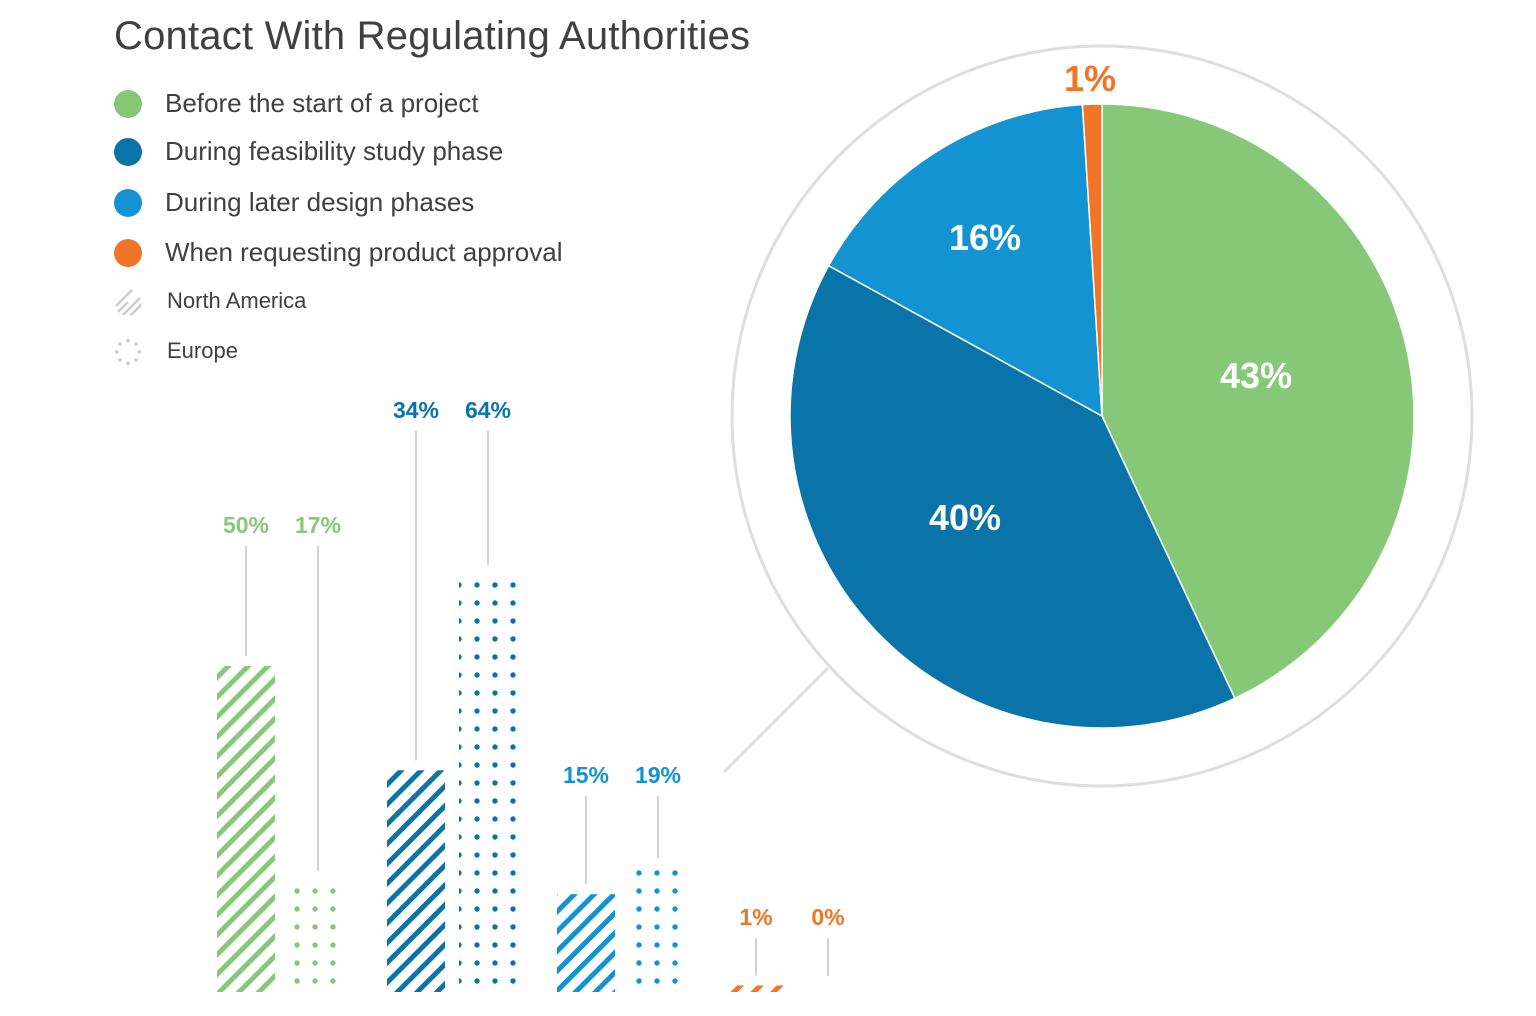 Image resolution: width=1536 pixels, height=1016 pixels. I want to click on bar-value-label: 0%, so click(827, 917).